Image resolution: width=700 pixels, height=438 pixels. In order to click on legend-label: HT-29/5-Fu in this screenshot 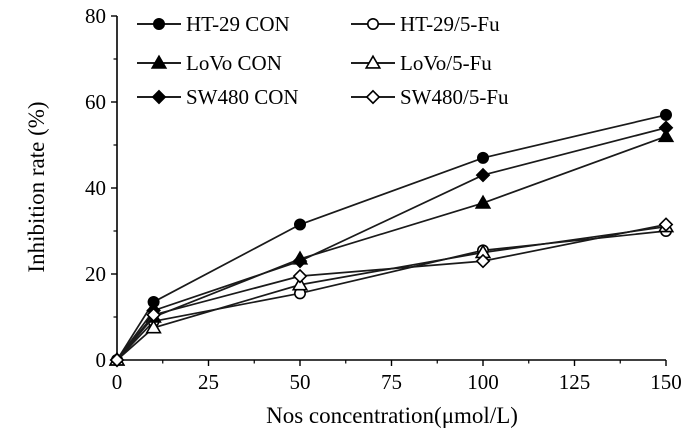, I will do `click(450, 24)`.